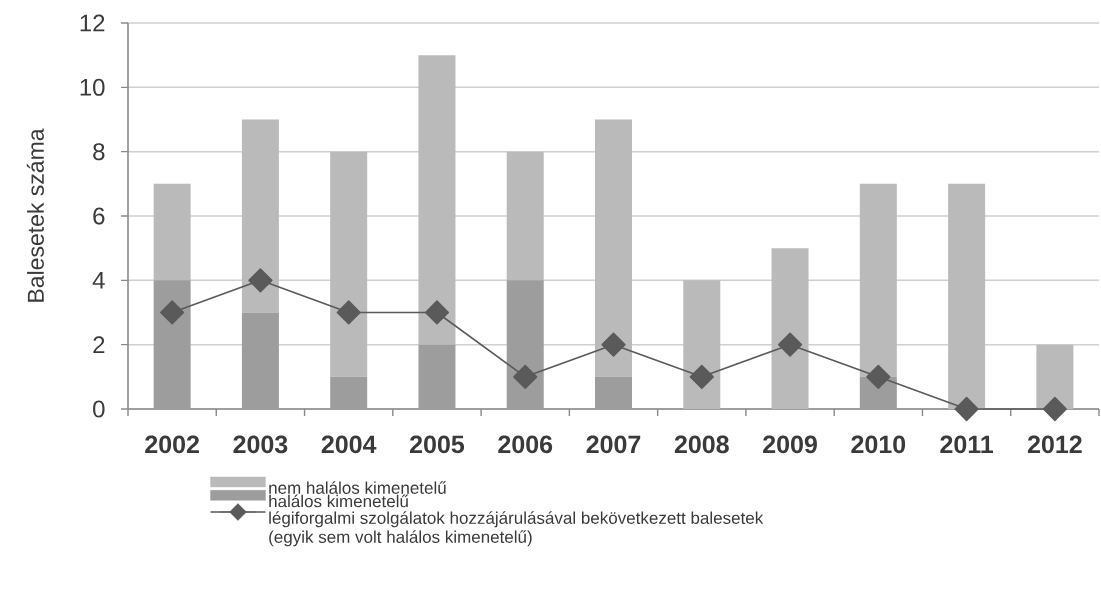  What do you see at coordinates (525, 444) in the screenshot?
I see `x-tick-label: 2006` at bounding box center [525, 444].